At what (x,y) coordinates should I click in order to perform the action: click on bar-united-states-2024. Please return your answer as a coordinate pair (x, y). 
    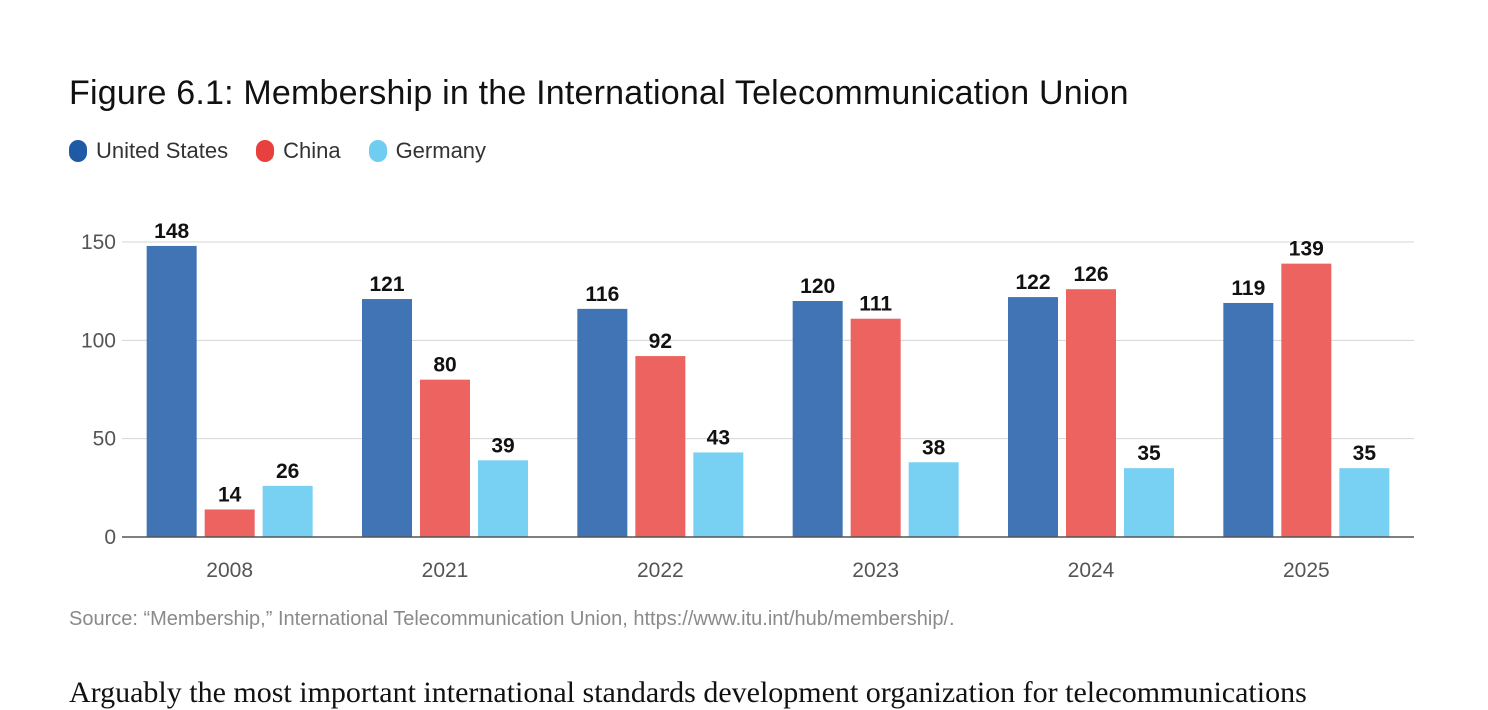
    Looking at the image, I should click on (1033, 417).